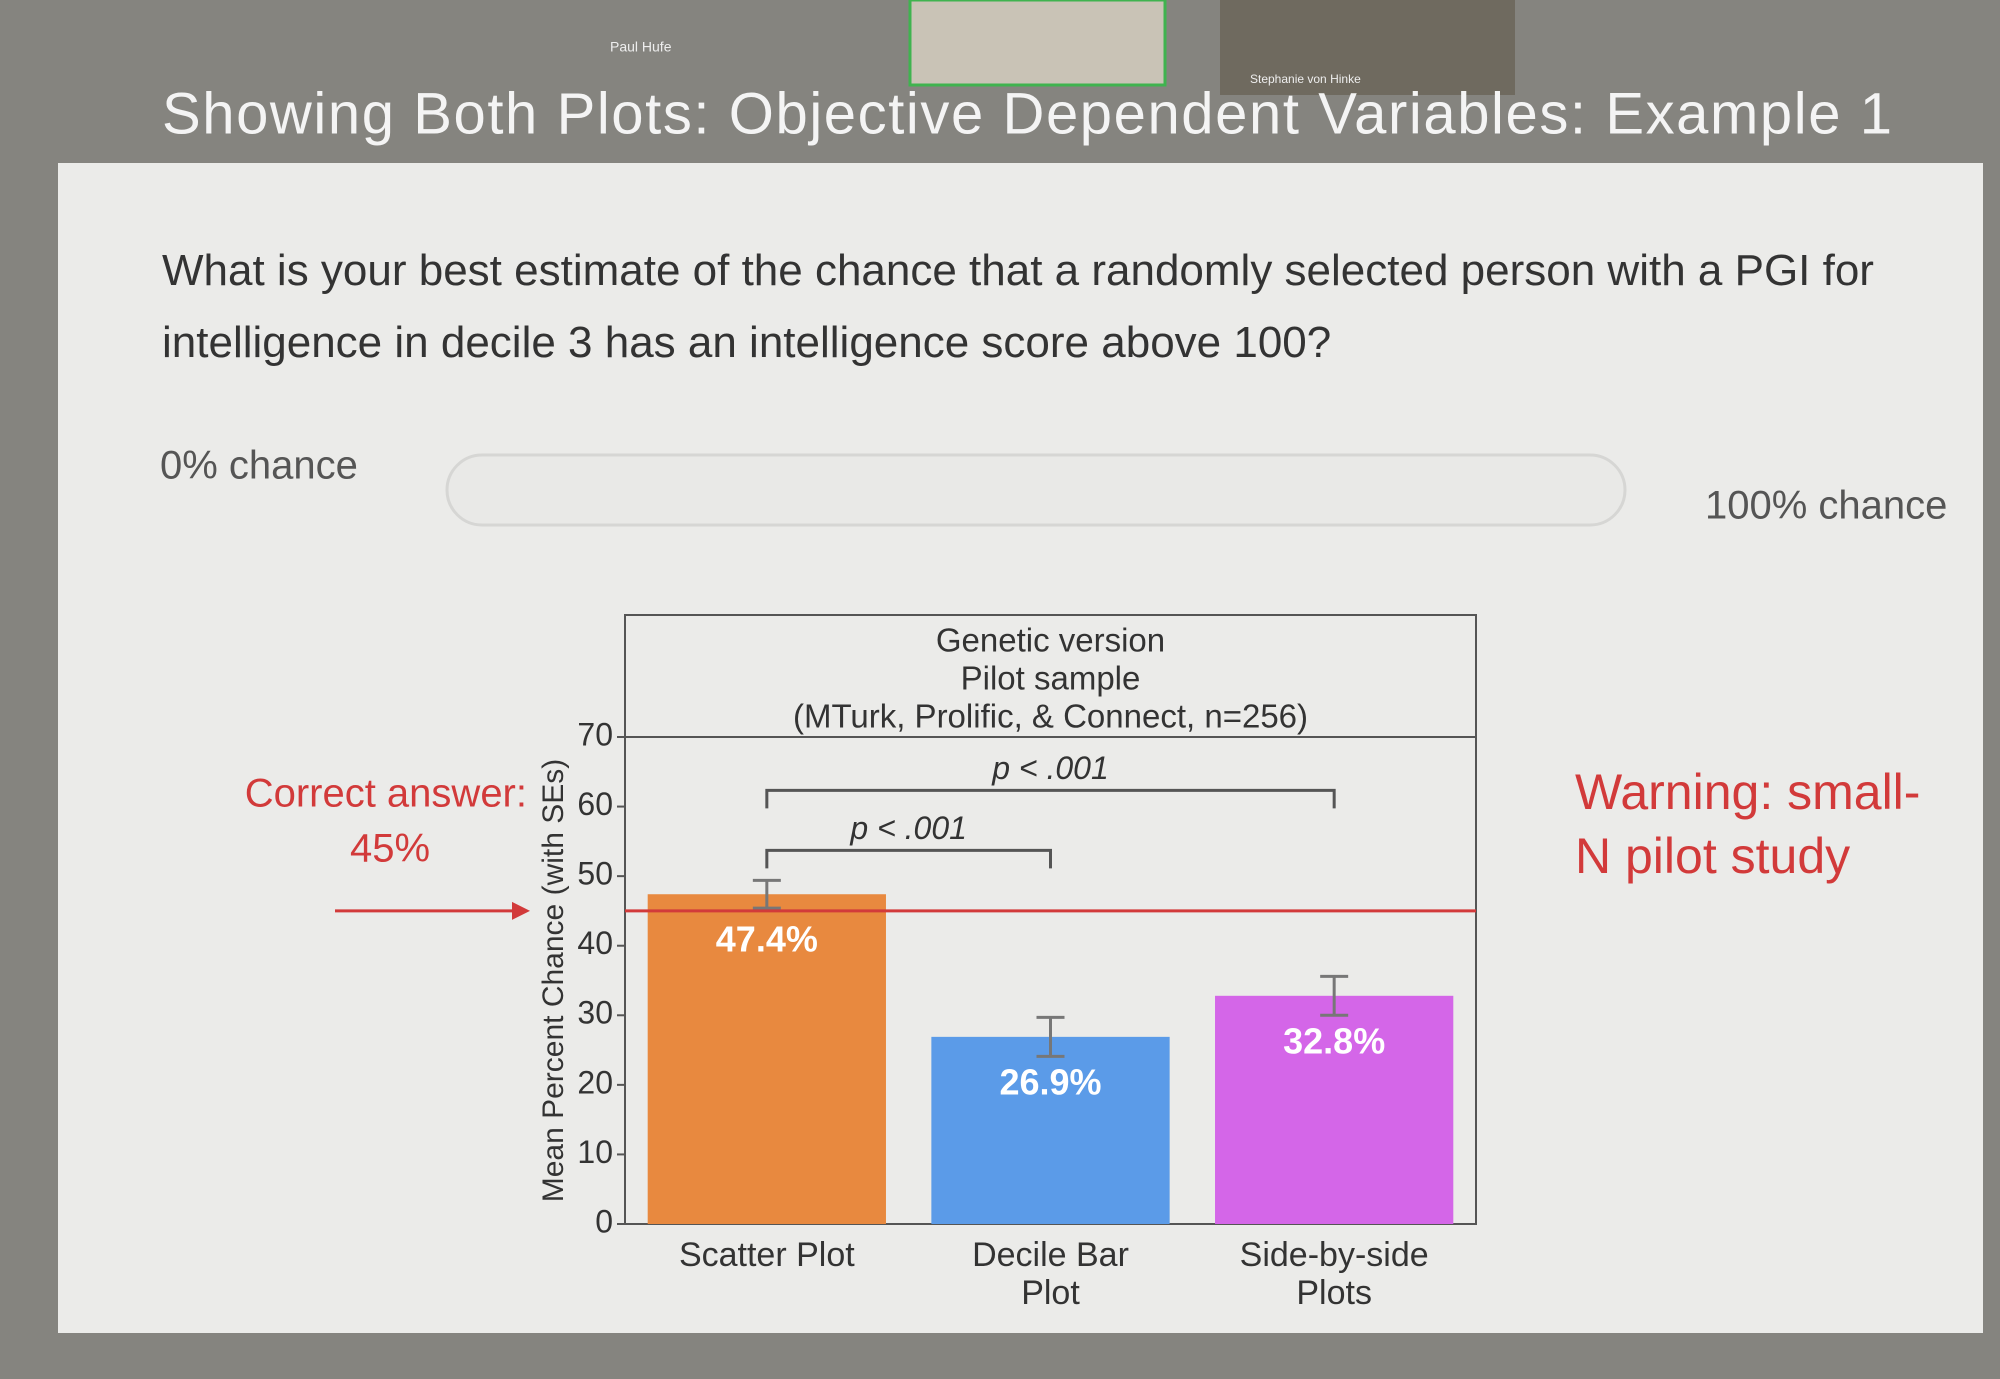 Image resolution: width=2000 pixels, height=1379 pixels. What do you see at coordinates (1334, 1040) in the screenshot?
I see `value-label: 32.8%` at bounding box center [1334, 1040].